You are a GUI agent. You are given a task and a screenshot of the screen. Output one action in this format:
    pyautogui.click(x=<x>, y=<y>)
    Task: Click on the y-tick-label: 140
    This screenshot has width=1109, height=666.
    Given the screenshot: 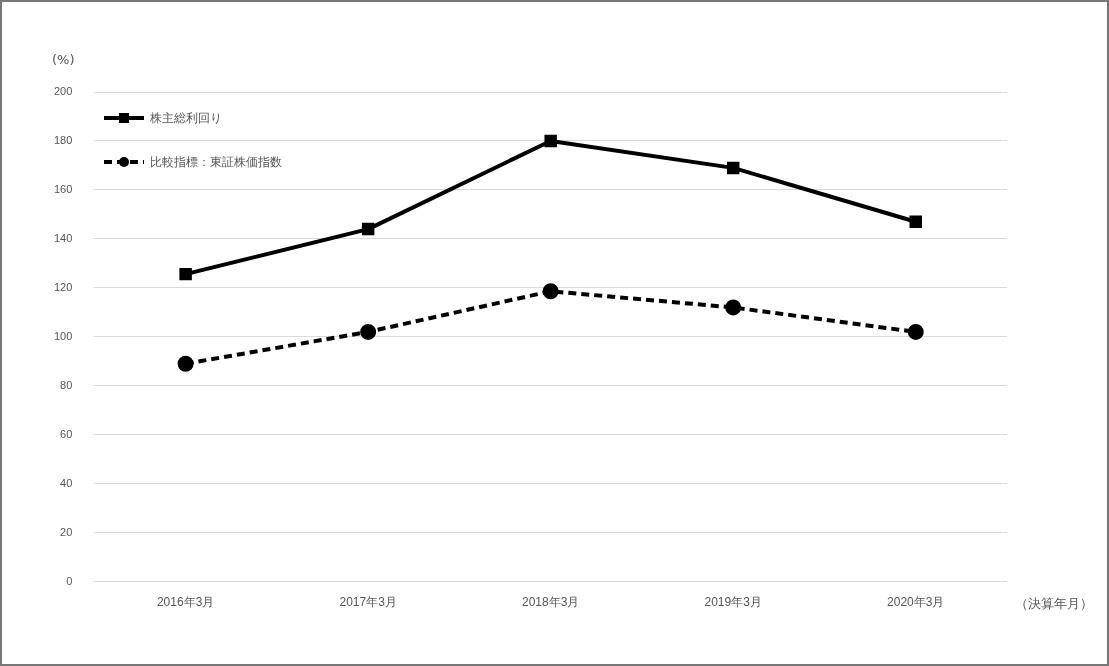 What is the action you would take?
    pyautogui.click(x=63, y=237)
    